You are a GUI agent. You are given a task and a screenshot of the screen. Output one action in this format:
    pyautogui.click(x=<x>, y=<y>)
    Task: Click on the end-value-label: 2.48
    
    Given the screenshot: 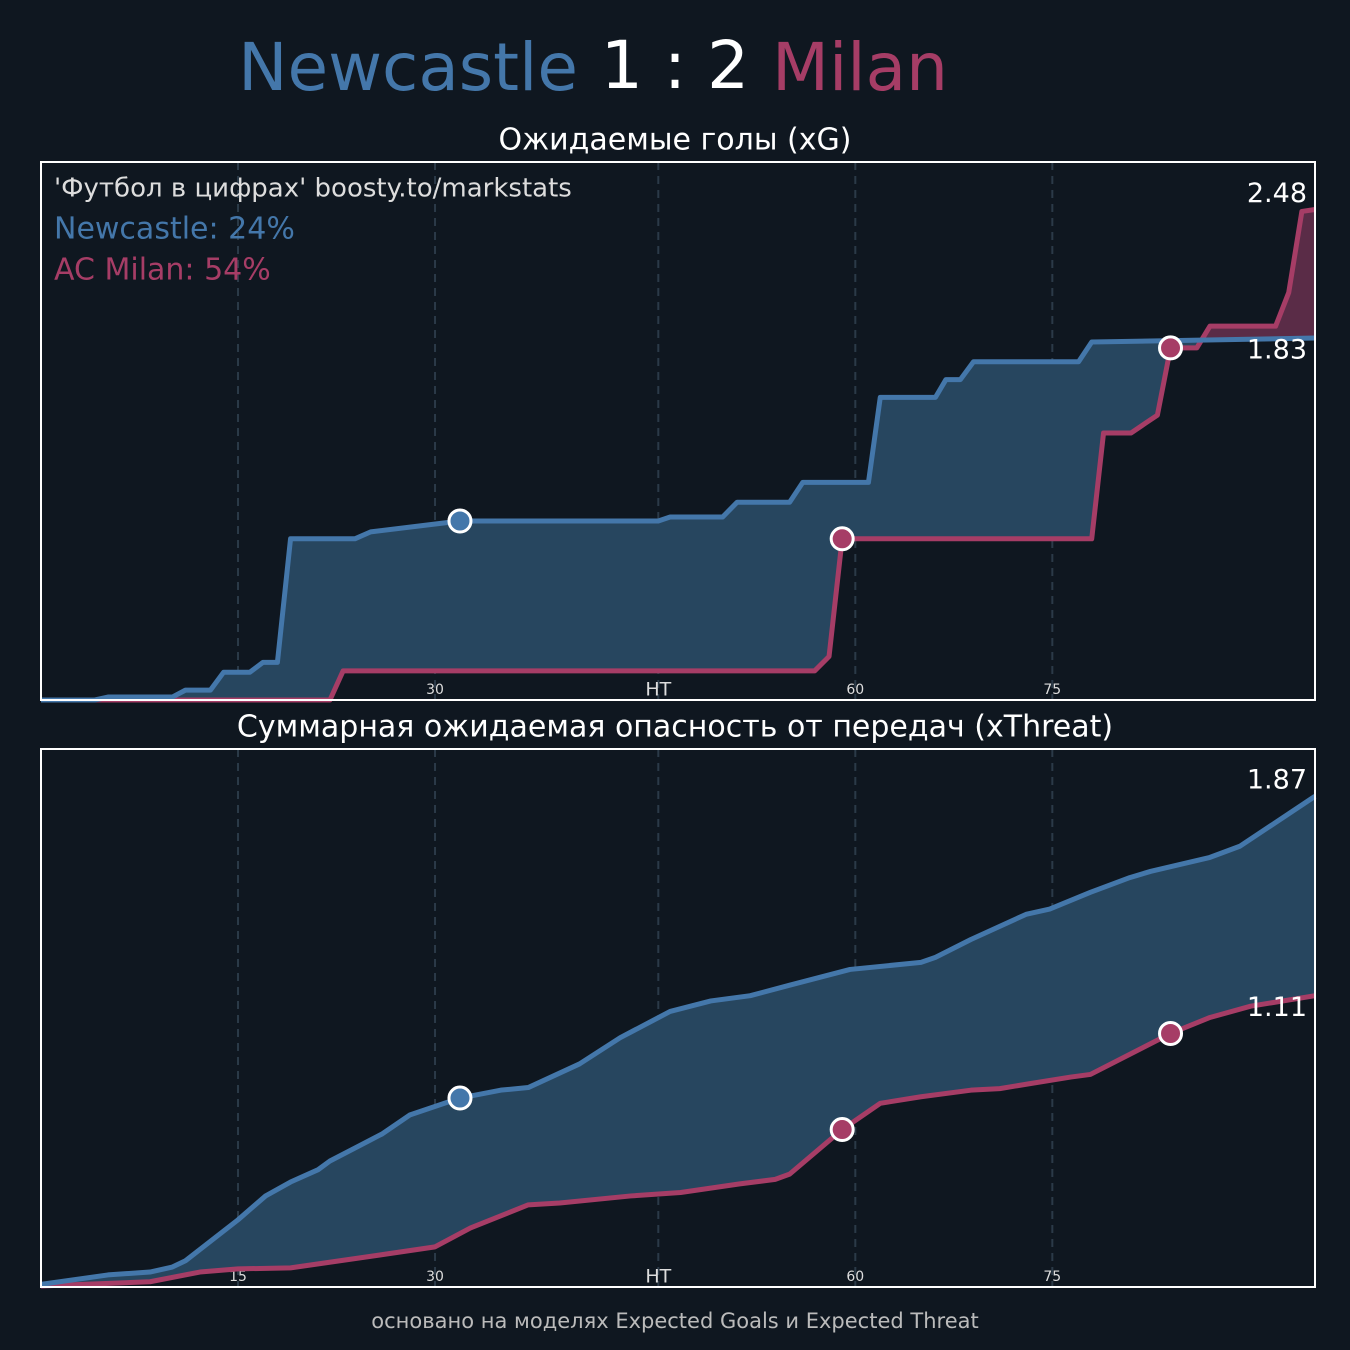 What is the action you would take?
    pyautogui.click(x=1277, y=193)
    